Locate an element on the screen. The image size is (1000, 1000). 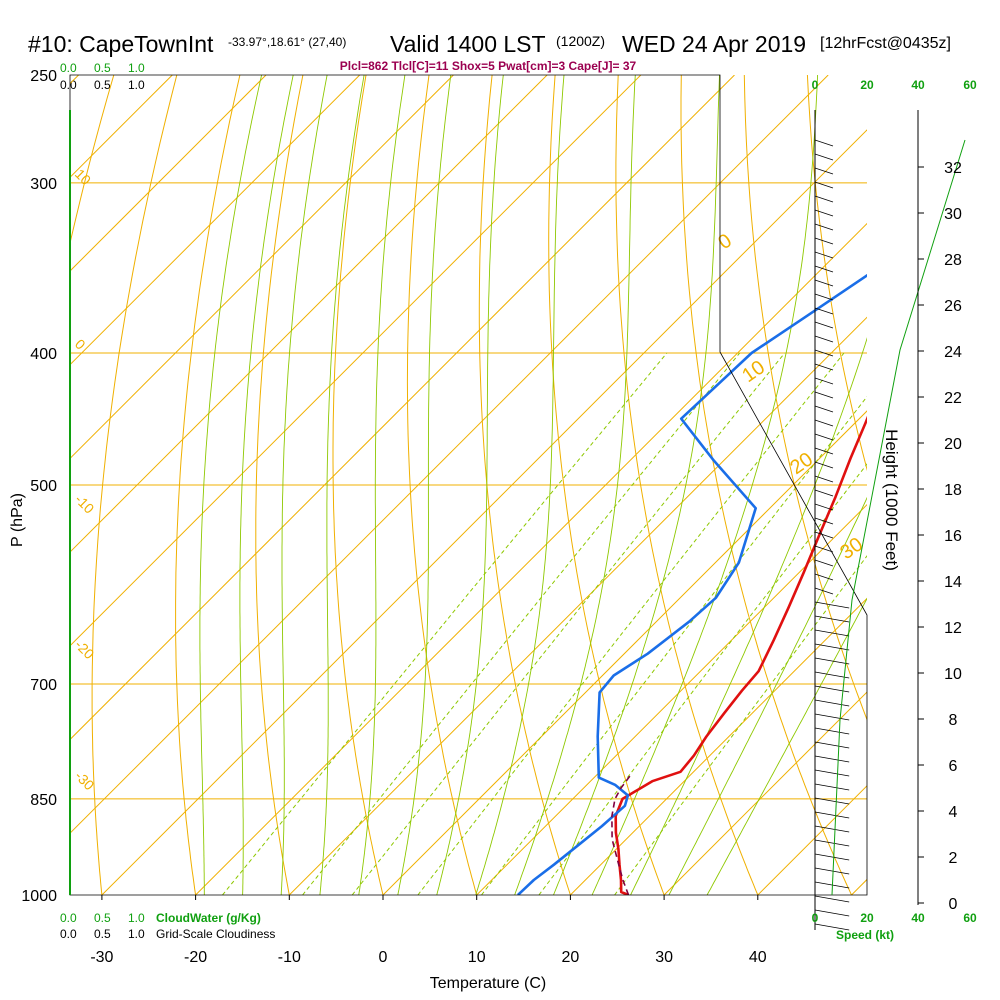
mixing-ratio-label: 3 is located at coordinates (358, 901).